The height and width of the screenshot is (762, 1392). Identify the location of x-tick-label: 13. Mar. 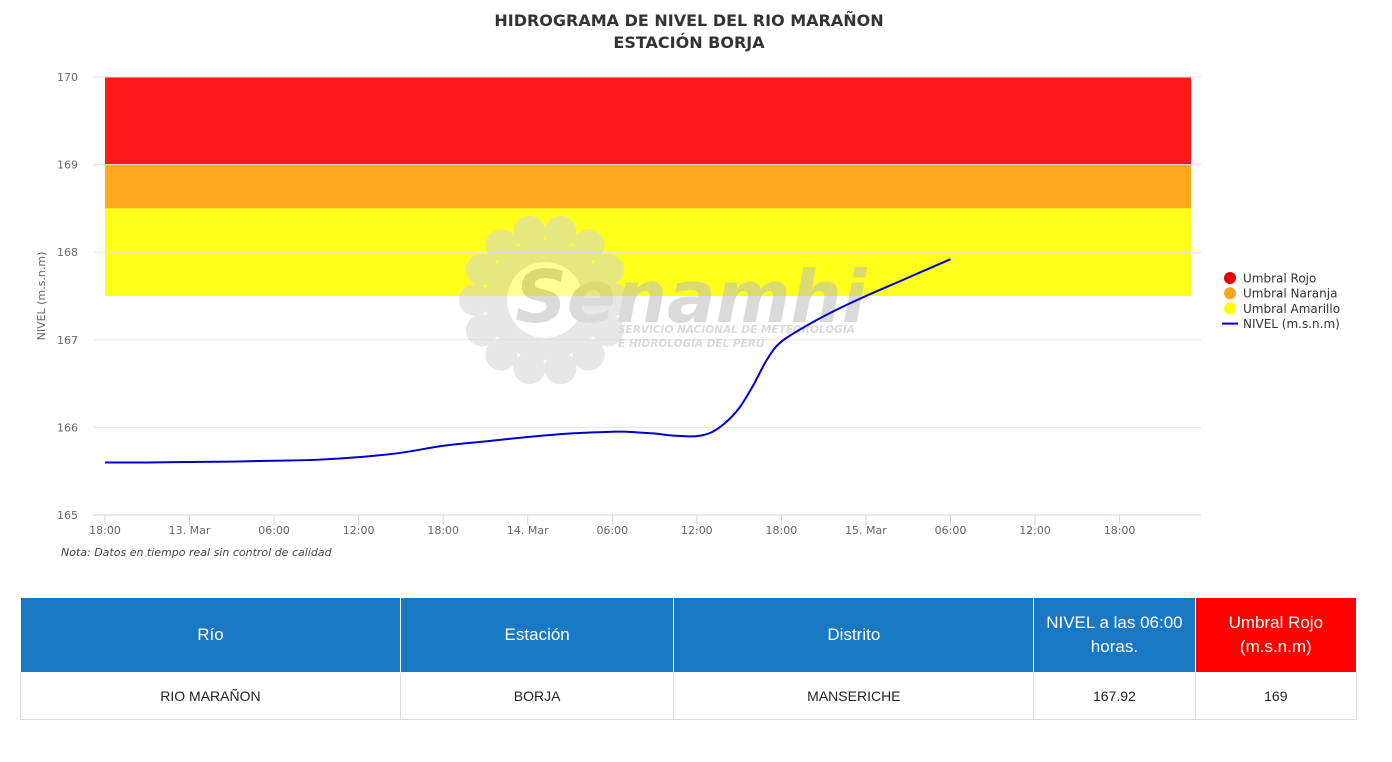
(190, 530).